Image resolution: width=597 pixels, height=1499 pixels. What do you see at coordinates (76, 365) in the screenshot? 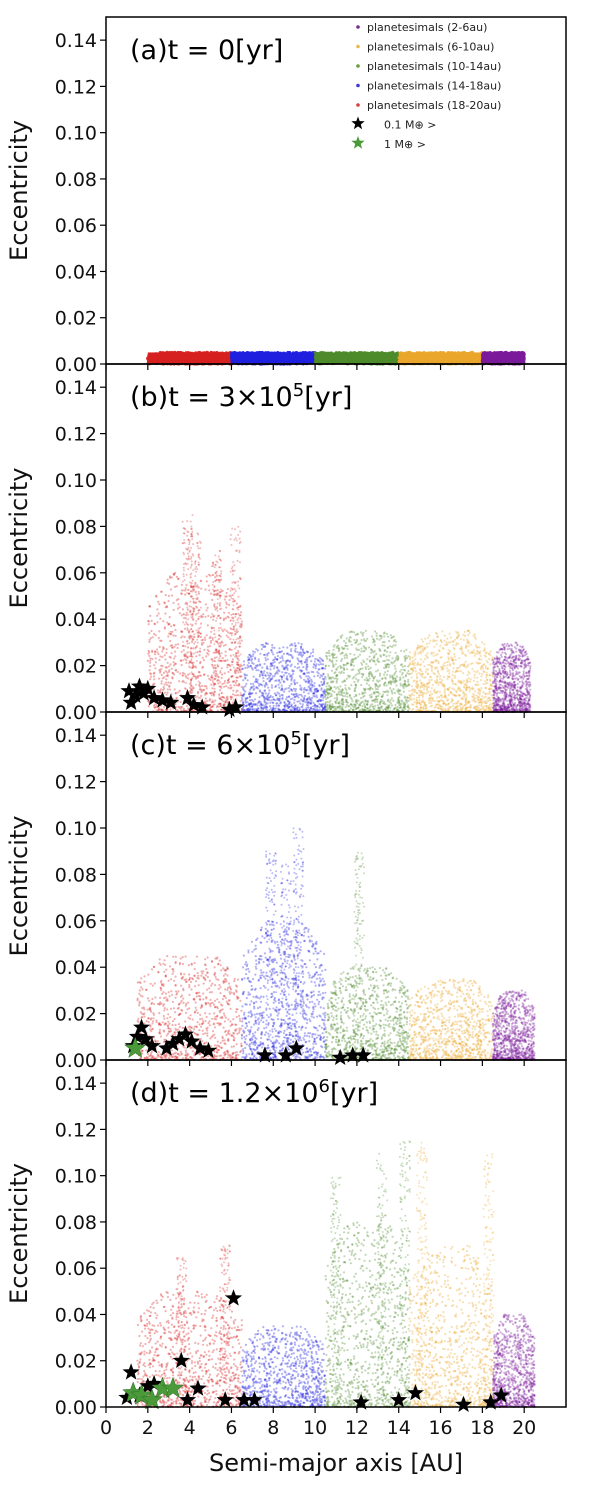
I see `y-tick-label: 0.00` at bounding box center [76, 365].